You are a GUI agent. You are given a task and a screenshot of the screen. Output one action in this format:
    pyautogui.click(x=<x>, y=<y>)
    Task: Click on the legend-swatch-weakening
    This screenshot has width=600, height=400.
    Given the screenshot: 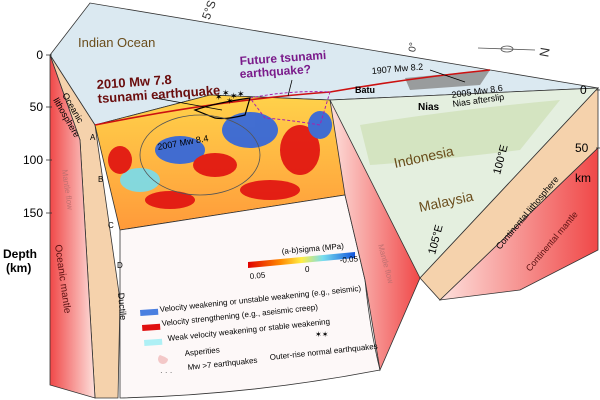 What is the action you would take?
    pyautogui.click(x=149, y=312)
    